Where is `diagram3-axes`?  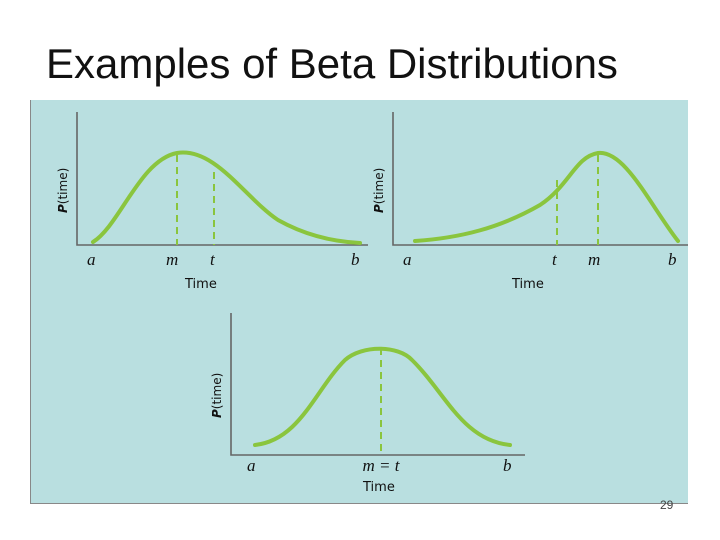 diagram3-axes is located at coordinates (377, 384).